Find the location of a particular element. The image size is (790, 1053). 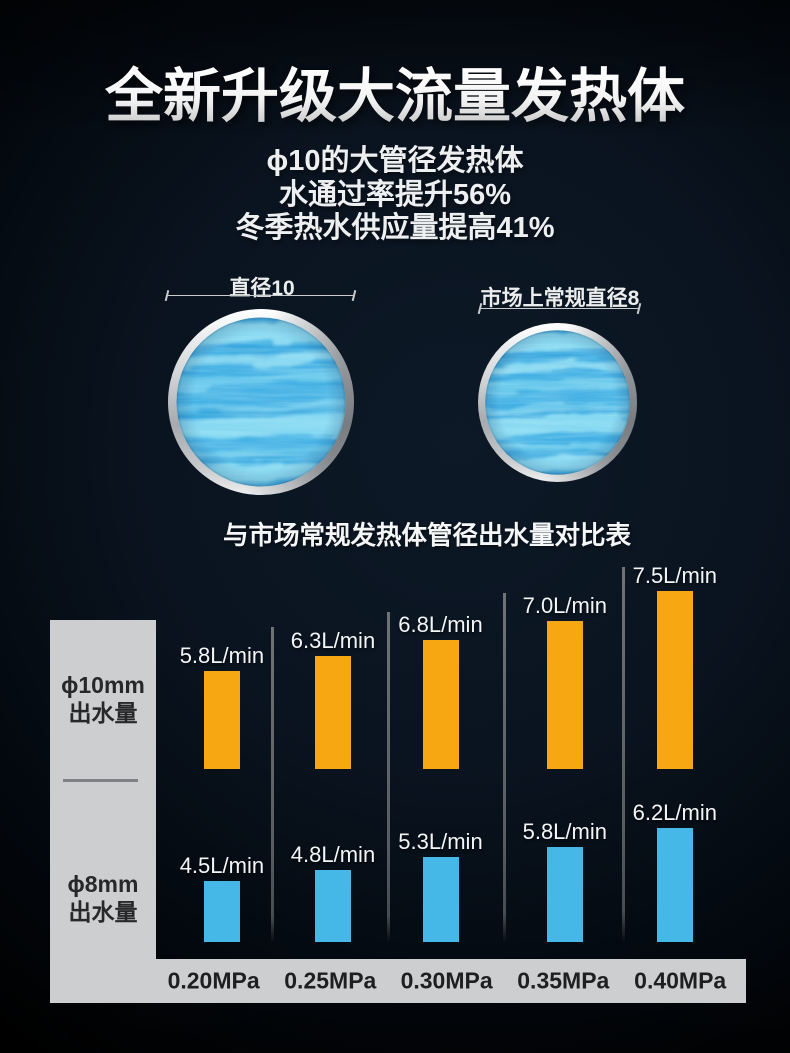

chart-title: 与市场常规发热体管径出水量对比表 is located at coordinates (427, 536).